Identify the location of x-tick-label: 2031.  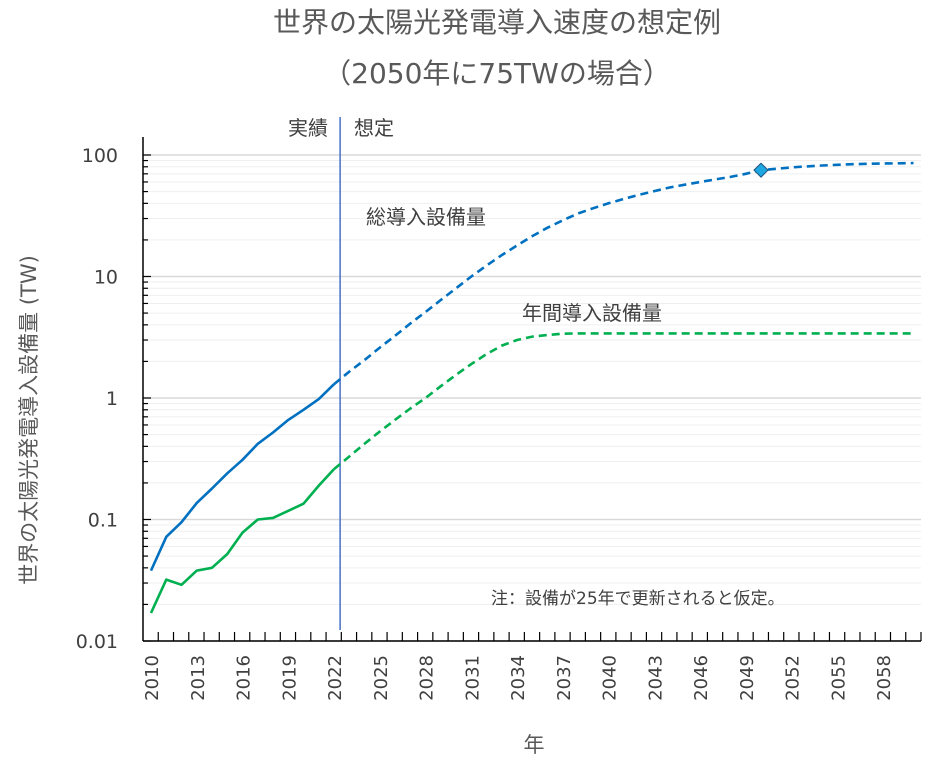
(472, 678).